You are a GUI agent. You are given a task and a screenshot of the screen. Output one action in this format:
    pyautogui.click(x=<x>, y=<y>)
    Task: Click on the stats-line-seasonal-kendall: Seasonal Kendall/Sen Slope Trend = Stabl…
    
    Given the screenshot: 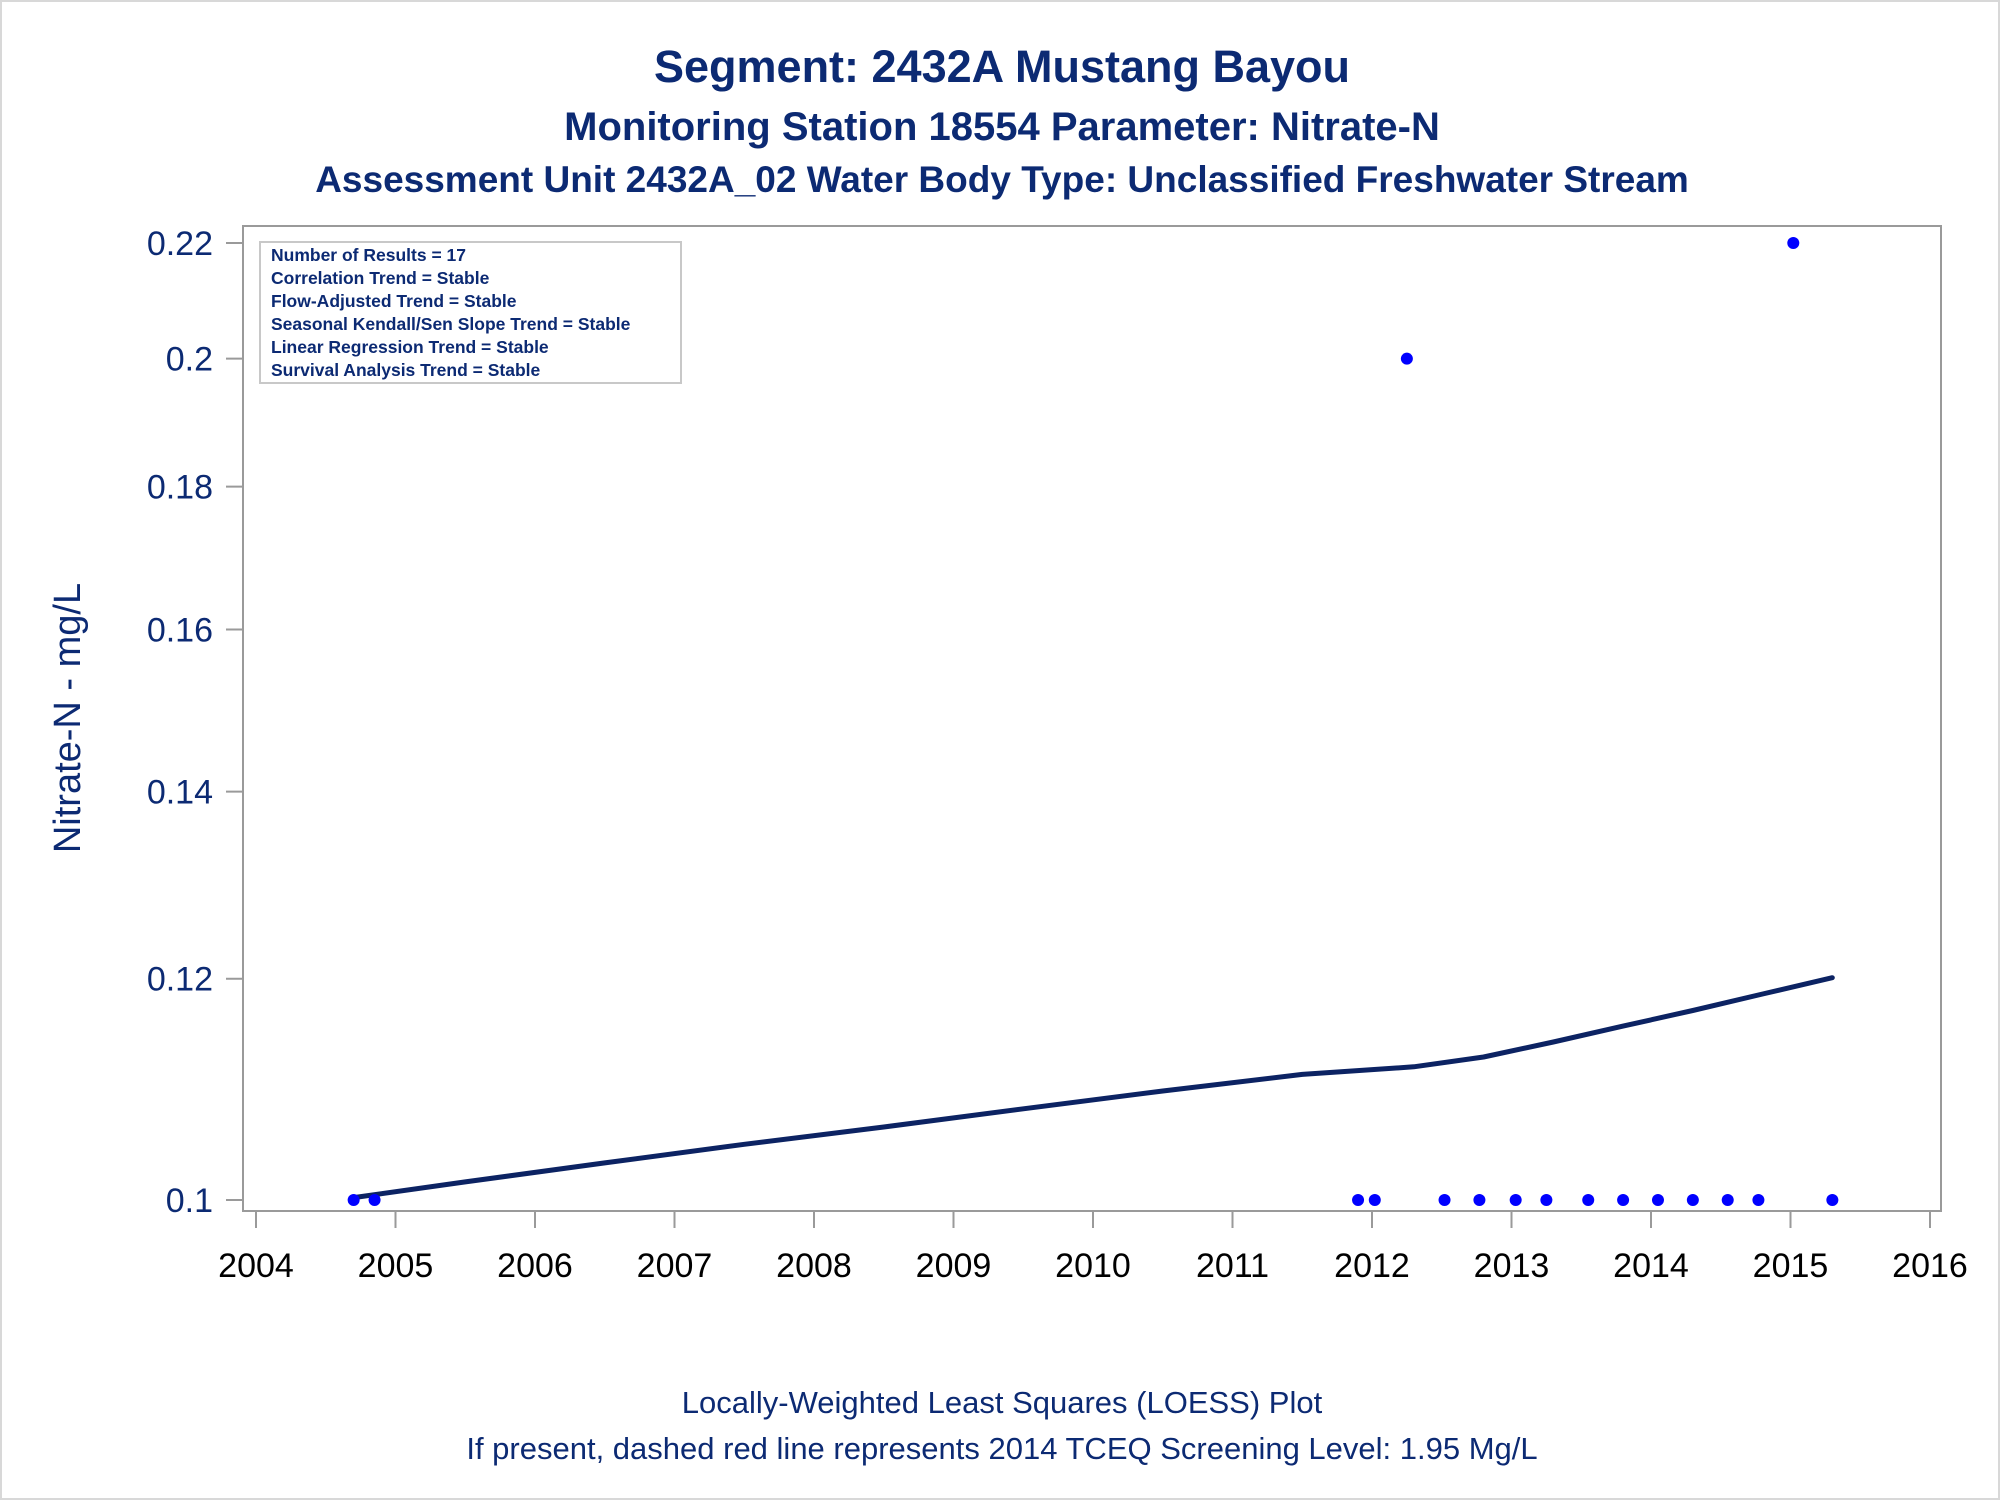 What is the action you would take?
    pyautogui.click(x=451, y=324)
    